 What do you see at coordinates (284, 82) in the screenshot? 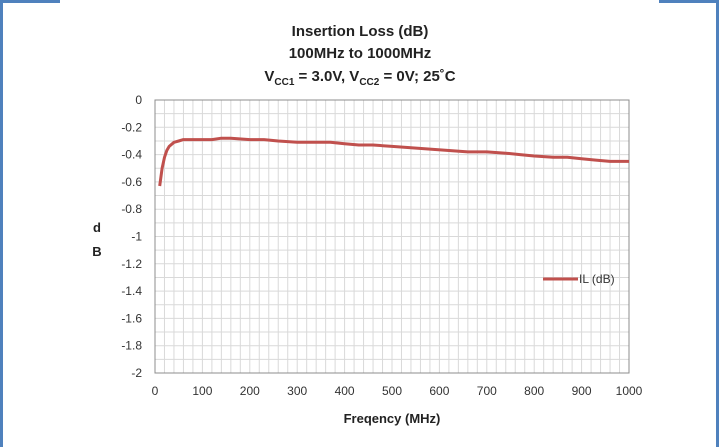
I see `title-sub1: CC1` at bounding box center [284, 82].